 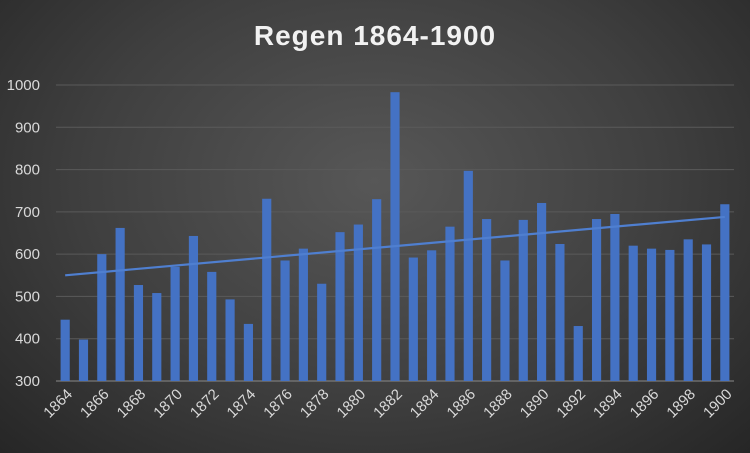 What do you see at coordinates (462, 404) in the screenshot?
I see `x-tick-label: 1886` at bounding box center [462, 404].